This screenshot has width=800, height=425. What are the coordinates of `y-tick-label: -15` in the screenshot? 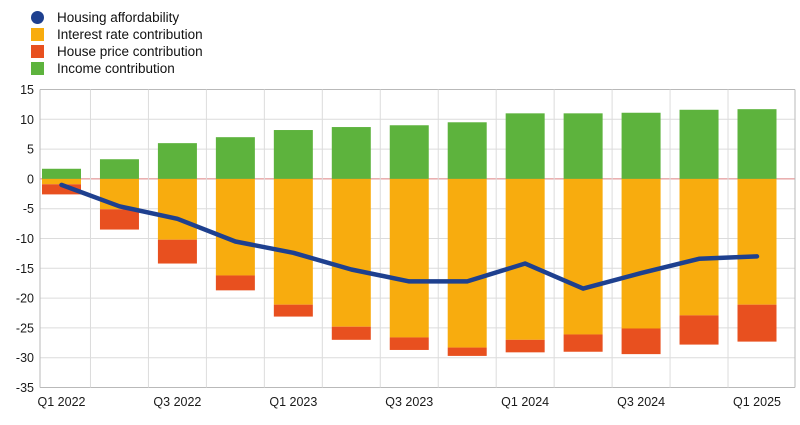 It's located at (25, 269).